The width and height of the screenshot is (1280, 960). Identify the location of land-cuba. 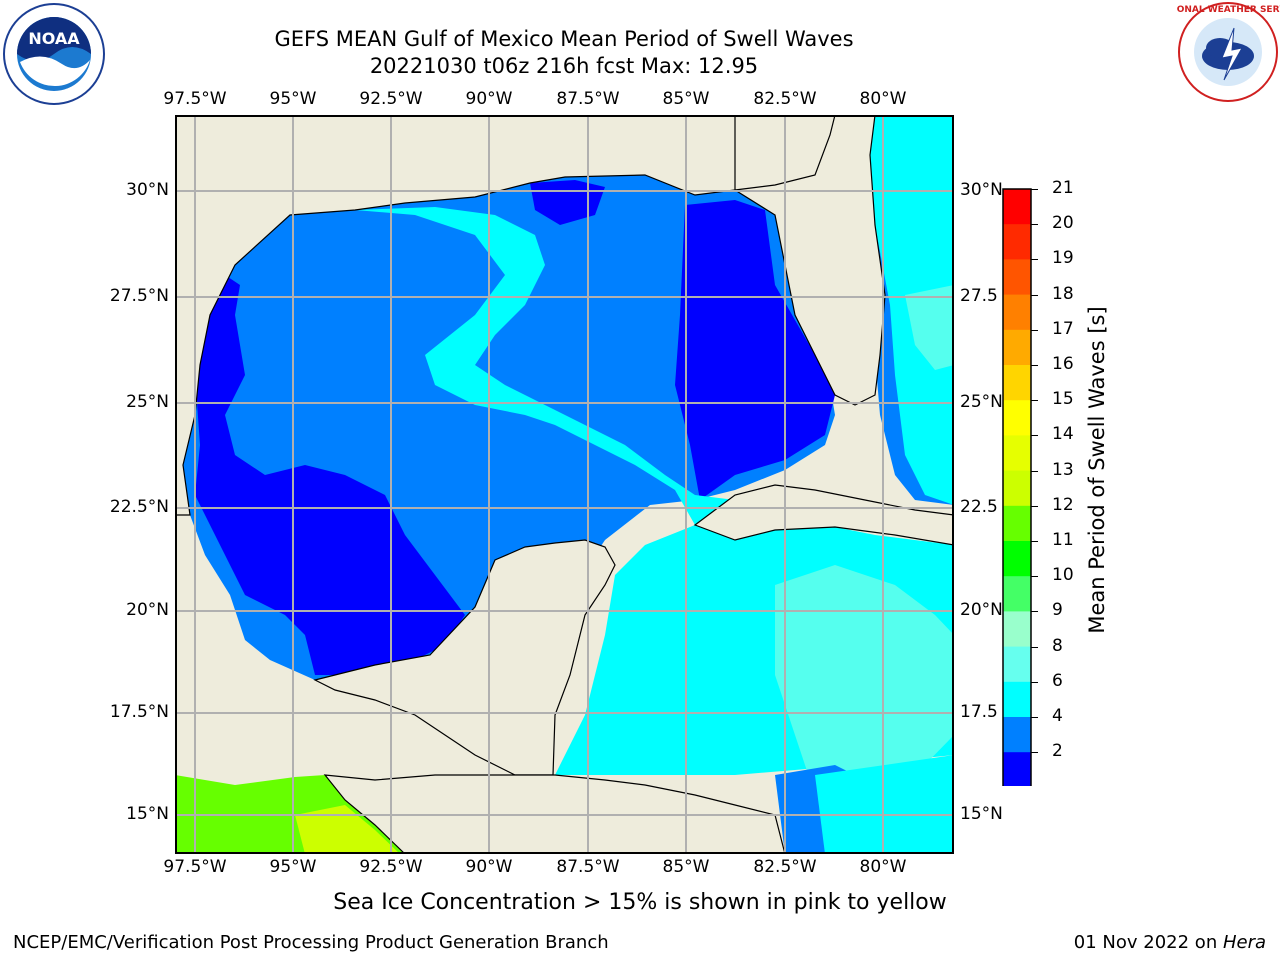
(823, 515).